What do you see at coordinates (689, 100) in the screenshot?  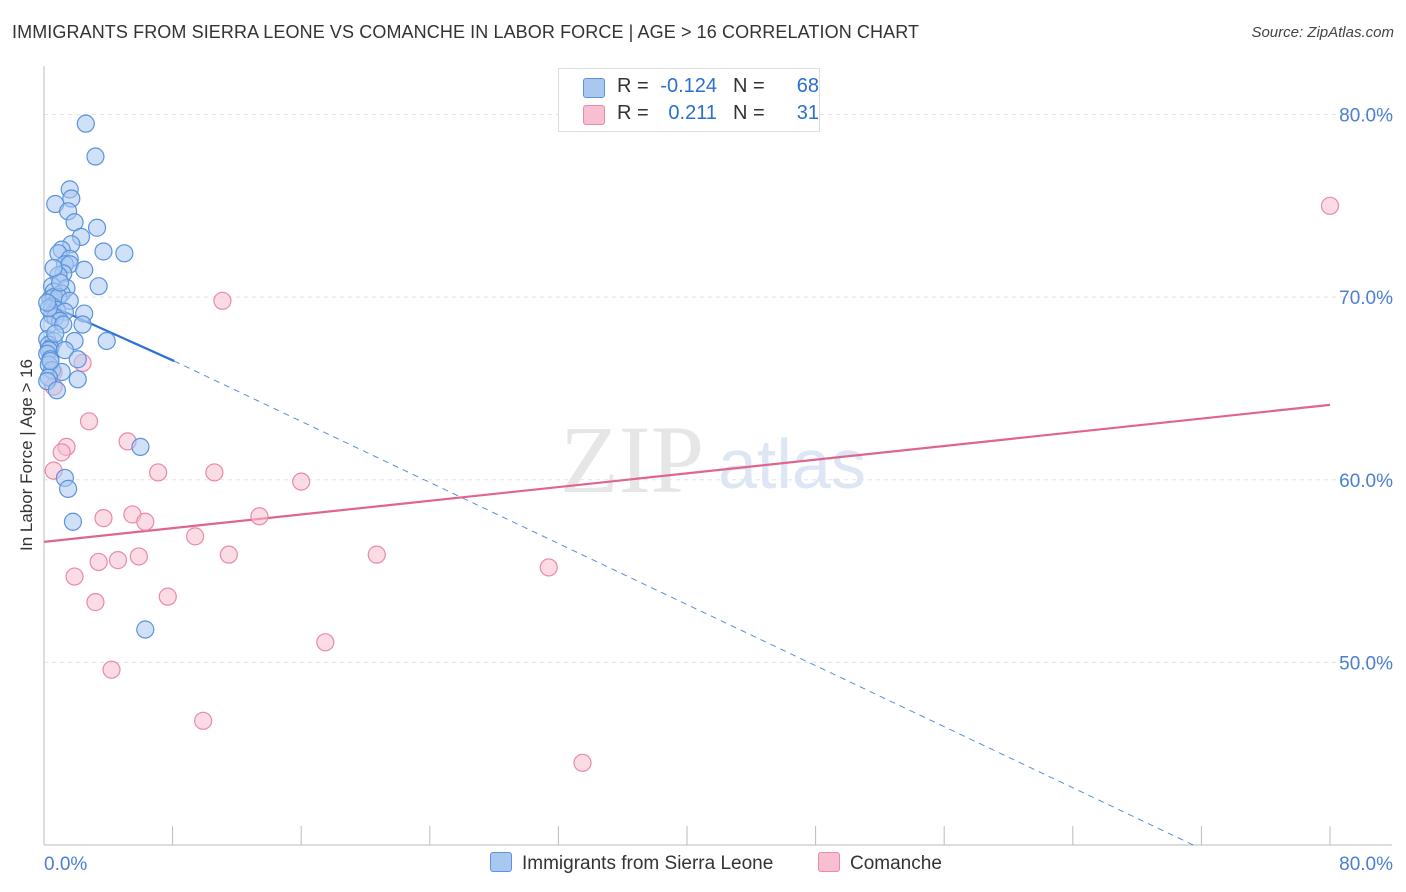 I see `correlation-legend: R = -0.124 N = 68 R = 0.211 N = 31` at bounding box center [689, 100].